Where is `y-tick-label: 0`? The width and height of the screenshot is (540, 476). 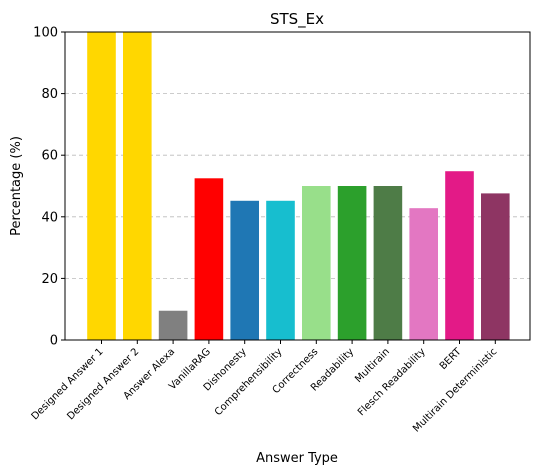 y-tick-label: 0 is located at coordinates (54, 341).